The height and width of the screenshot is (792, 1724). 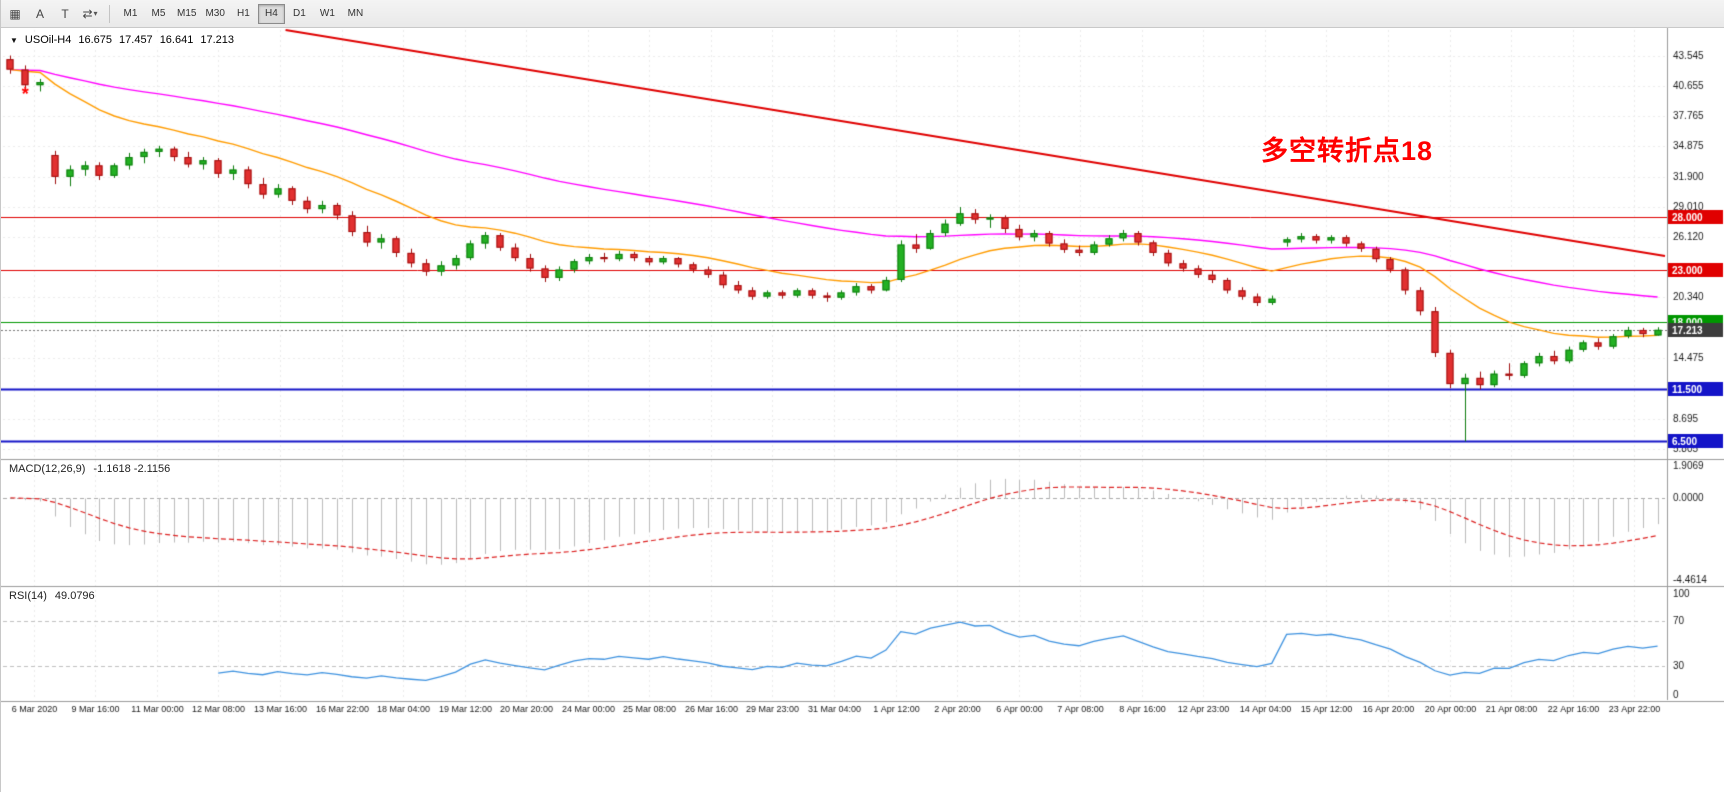 What do you see at coordinates (15, 14) in the screenshot?
I see `grid-icon: ▦` at bounding box center [15, 14].